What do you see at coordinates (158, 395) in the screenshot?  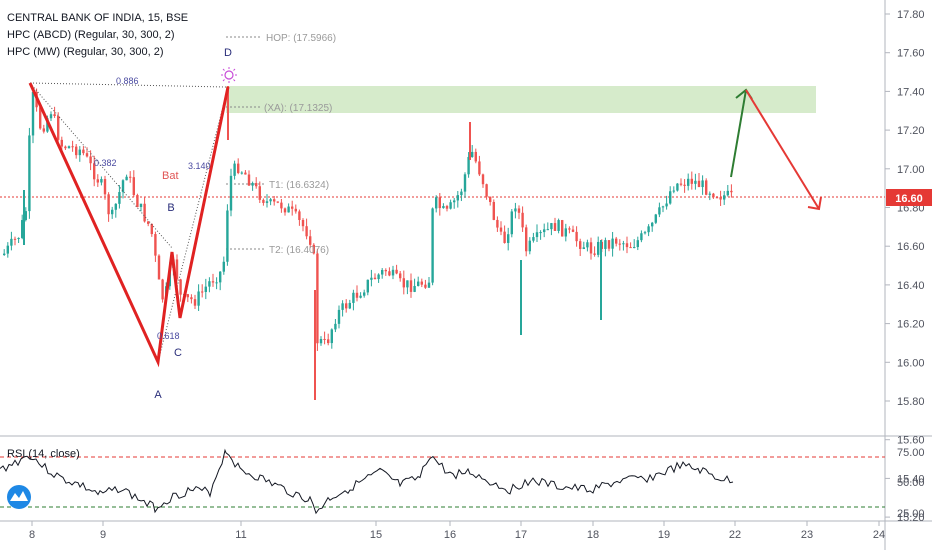 I see `point-a-label: A` at bounding box center [158, 395].